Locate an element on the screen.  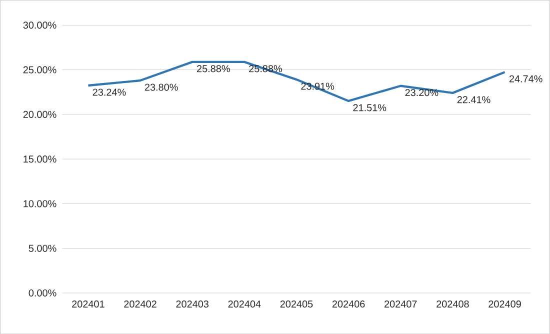
x-tick-label: 202404 is located at coordinates (244, 304).